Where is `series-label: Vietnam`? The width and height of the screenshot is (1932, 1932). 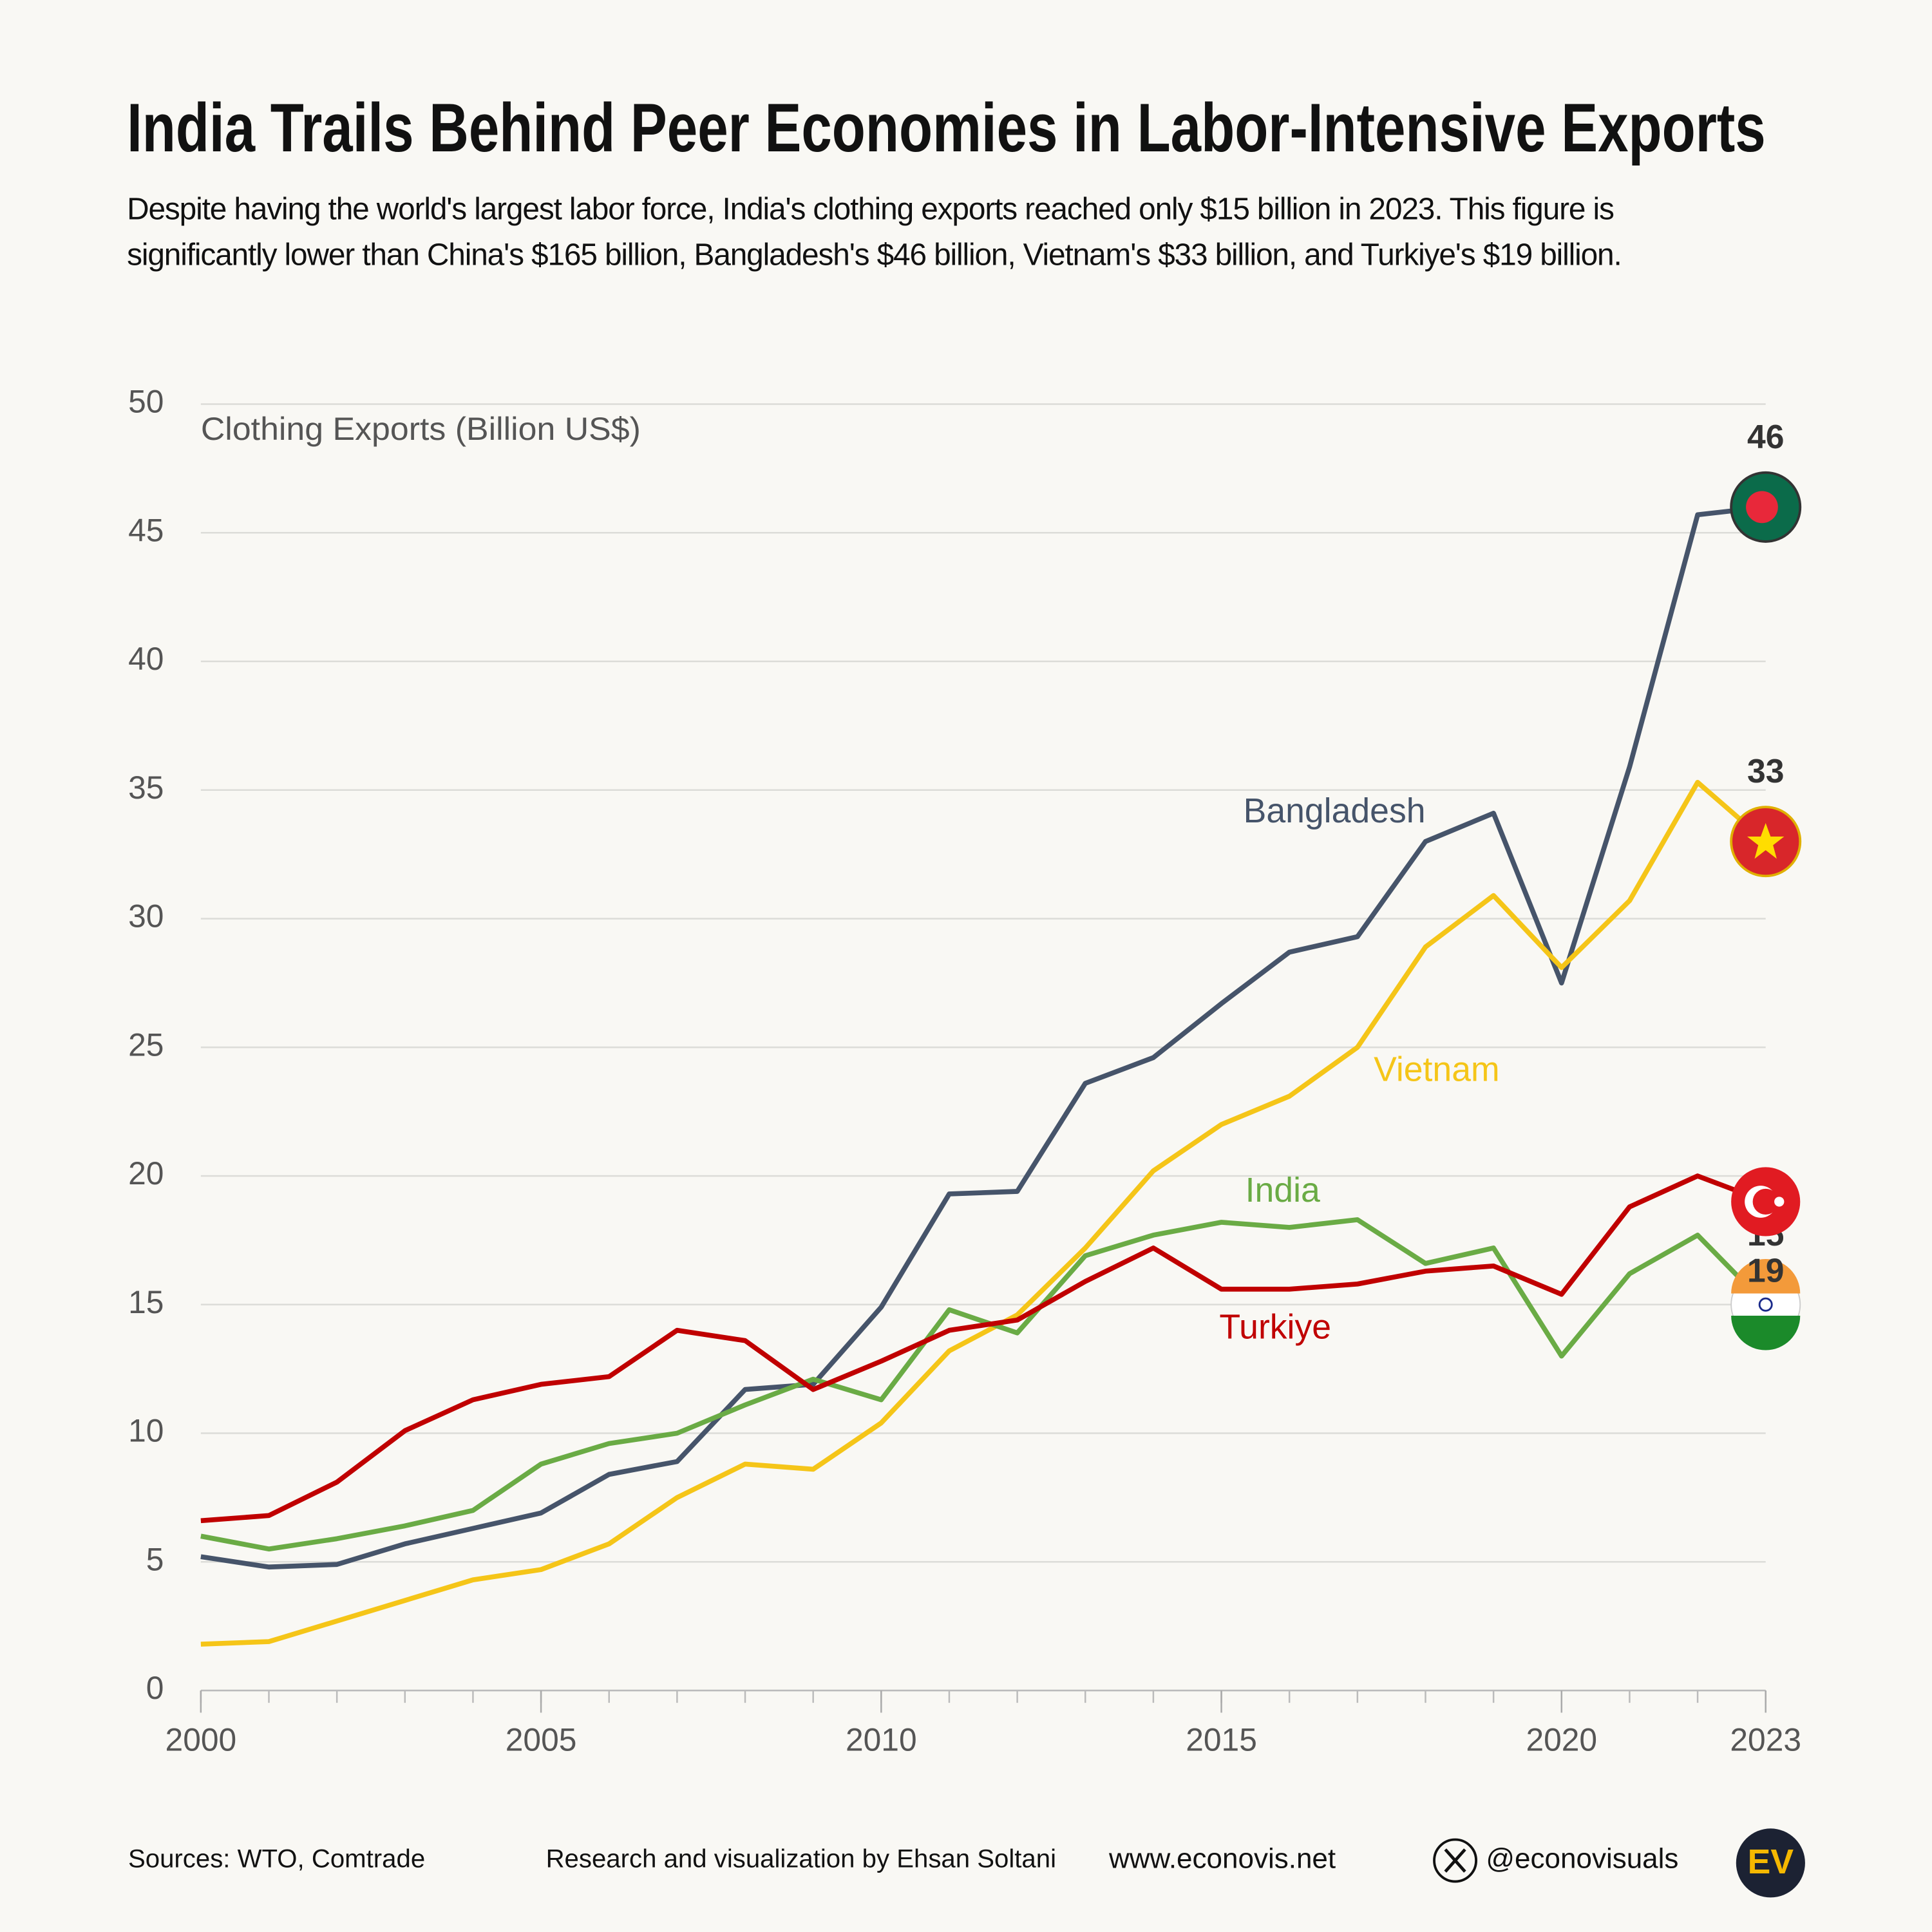 series-label: Vietnam is located at coordinates (1437, 1070).